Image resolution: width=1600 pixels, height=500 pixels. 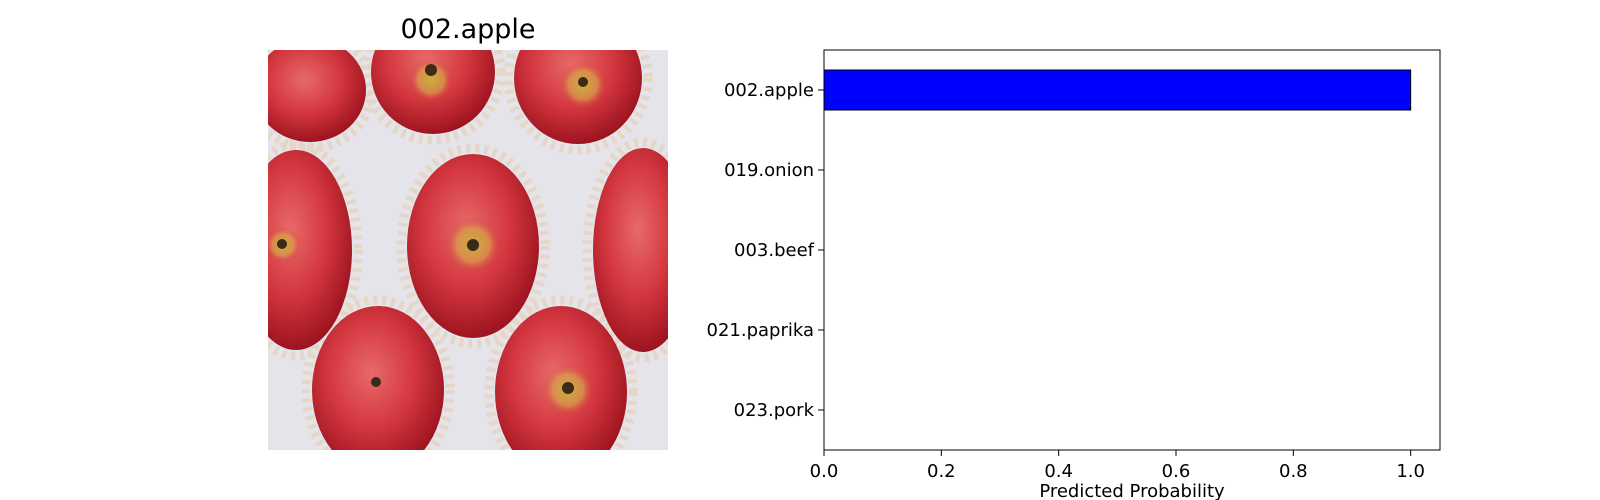 I want to click on y-tick-label: 002.apple, so click(x=769, y=90).